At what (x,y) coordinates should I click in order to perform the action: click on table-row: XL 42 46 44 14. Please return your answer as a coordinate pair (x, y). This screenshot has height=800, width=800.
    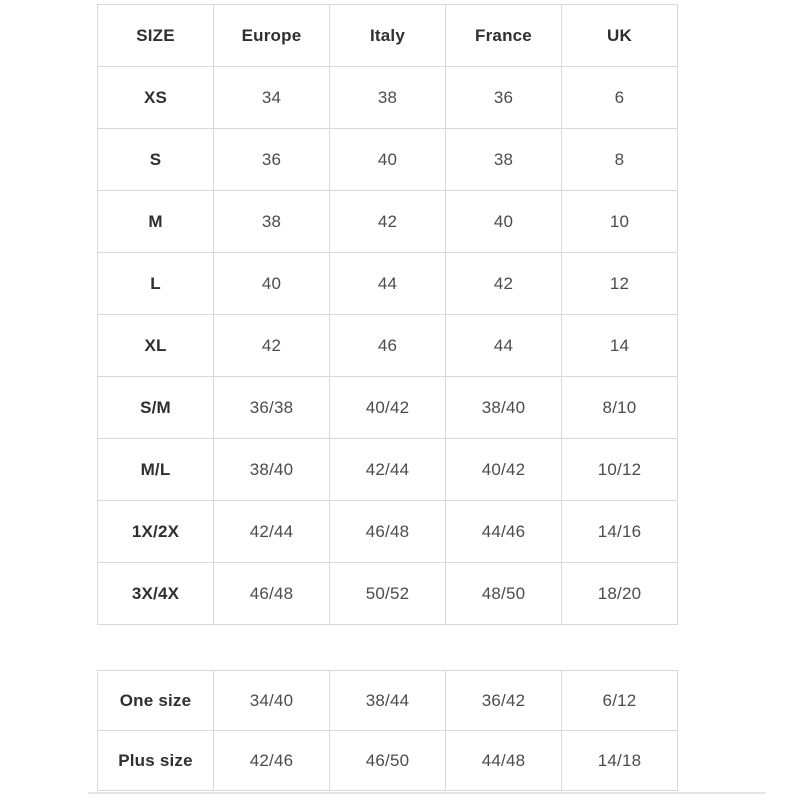
    Looking at the image, I should click on (387, 345).